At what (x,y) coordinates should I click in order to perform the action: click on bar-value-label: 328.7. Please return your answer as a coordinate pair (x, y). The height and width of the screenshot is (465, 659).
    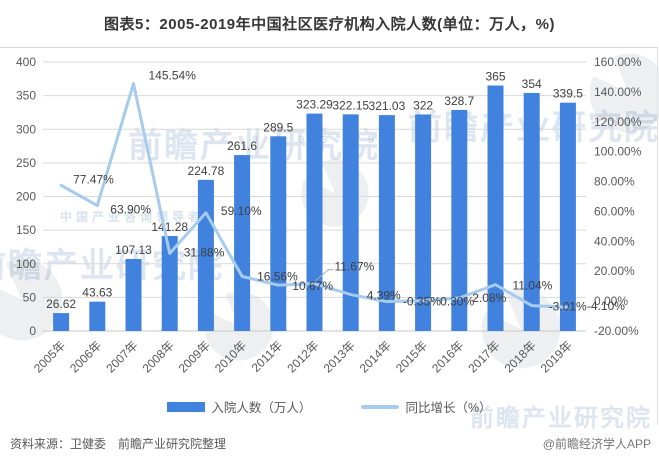
    Looking at the image, I should click on (459, 101).